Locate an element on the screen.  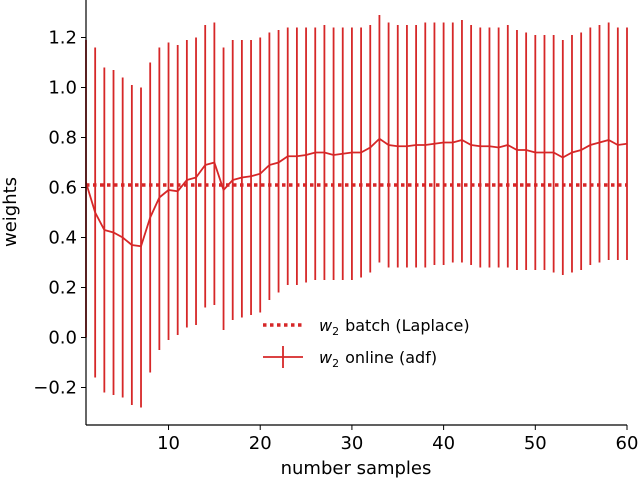
x-tick-label: 40 is located at coordinates (443, 443).